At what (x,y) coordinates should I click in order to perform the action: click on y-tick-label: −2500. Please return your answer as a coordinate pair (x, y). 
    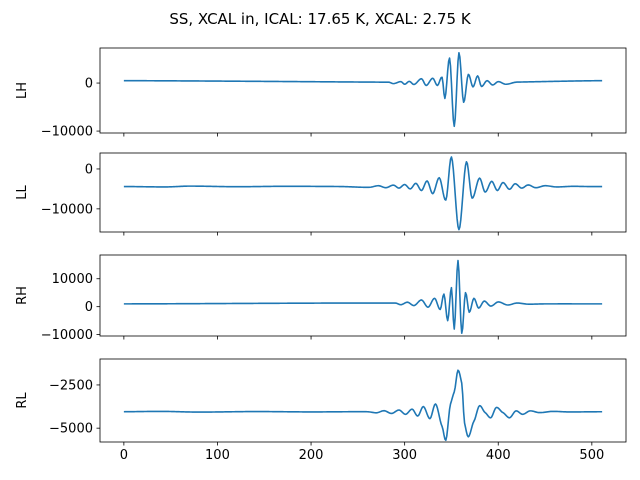
    Looking at the image, I should click on (71, 385).